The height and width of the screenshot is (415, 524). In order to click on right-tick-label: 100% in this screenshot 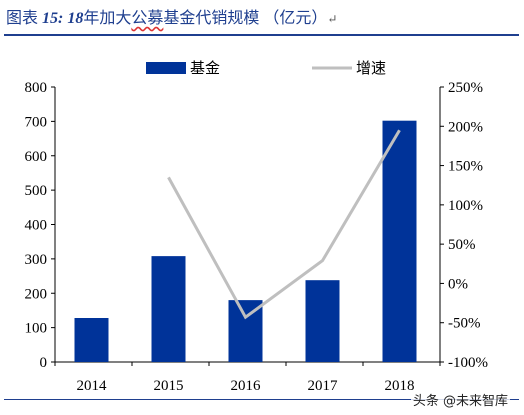, I will do `click(465, 206)`.